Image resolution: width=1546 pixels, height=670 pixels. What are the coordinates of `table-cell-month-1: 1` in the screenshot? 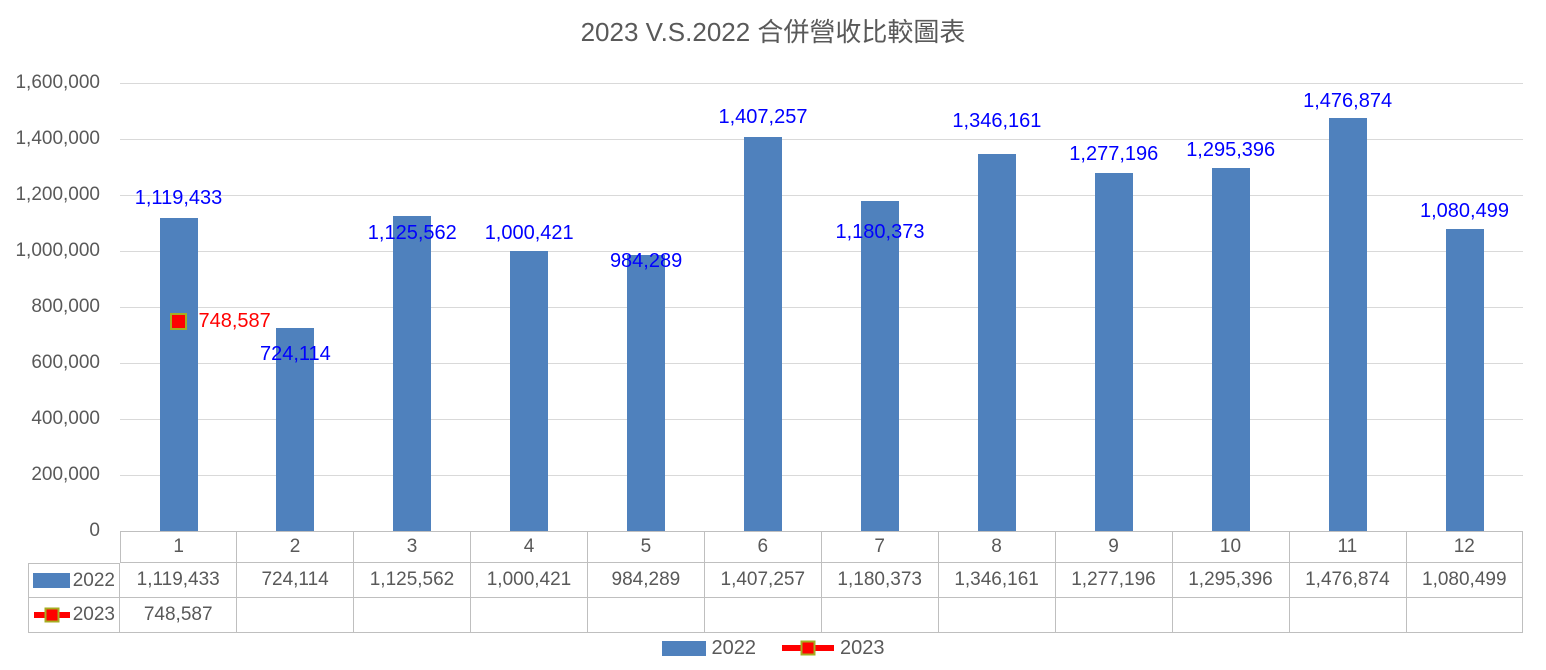 It's located at (179, 547).